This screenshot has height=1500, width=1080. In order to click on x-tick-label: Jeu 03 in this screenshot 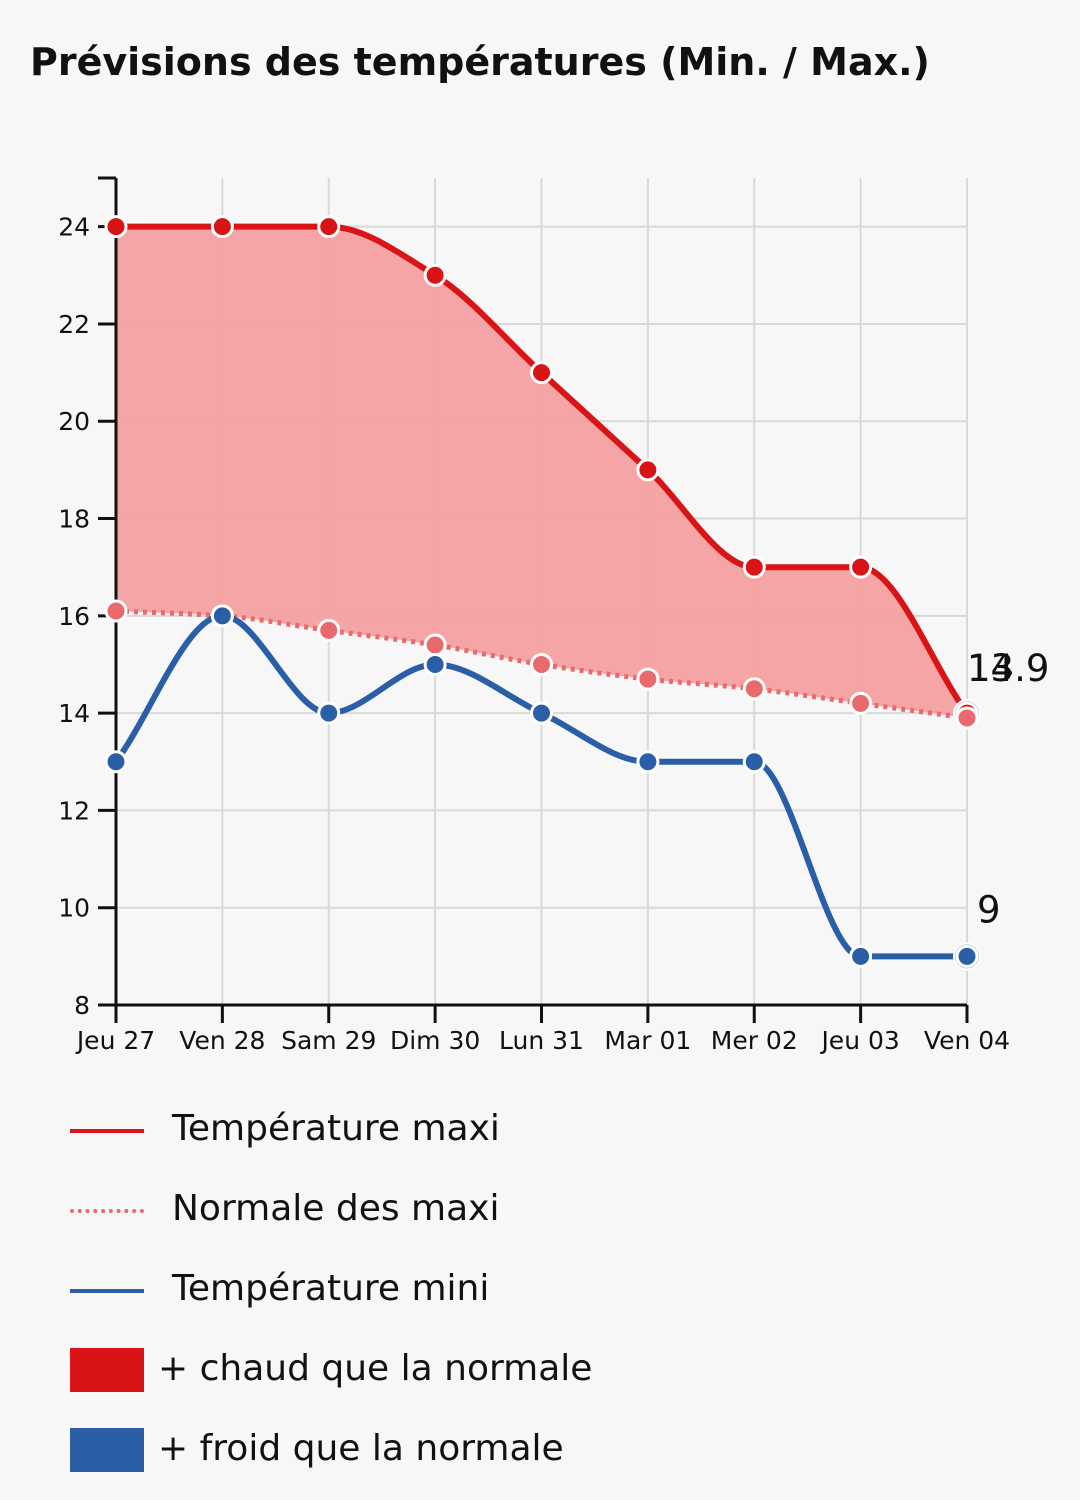, I will do `click(859, 1040)`.